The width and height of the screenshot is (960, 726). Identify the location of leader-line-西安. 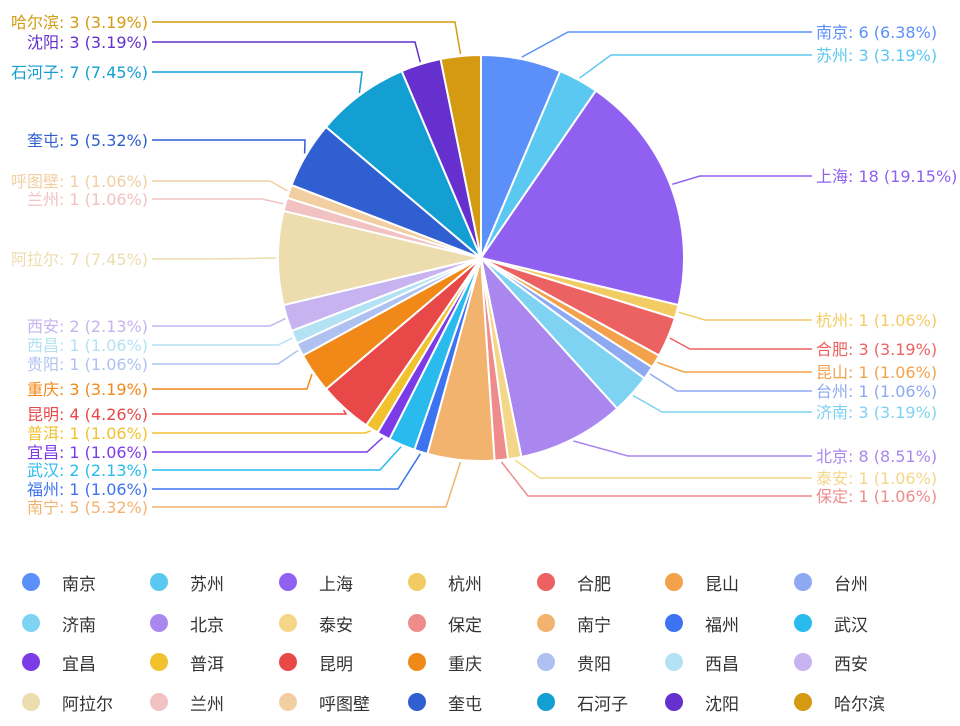
(219, 322).